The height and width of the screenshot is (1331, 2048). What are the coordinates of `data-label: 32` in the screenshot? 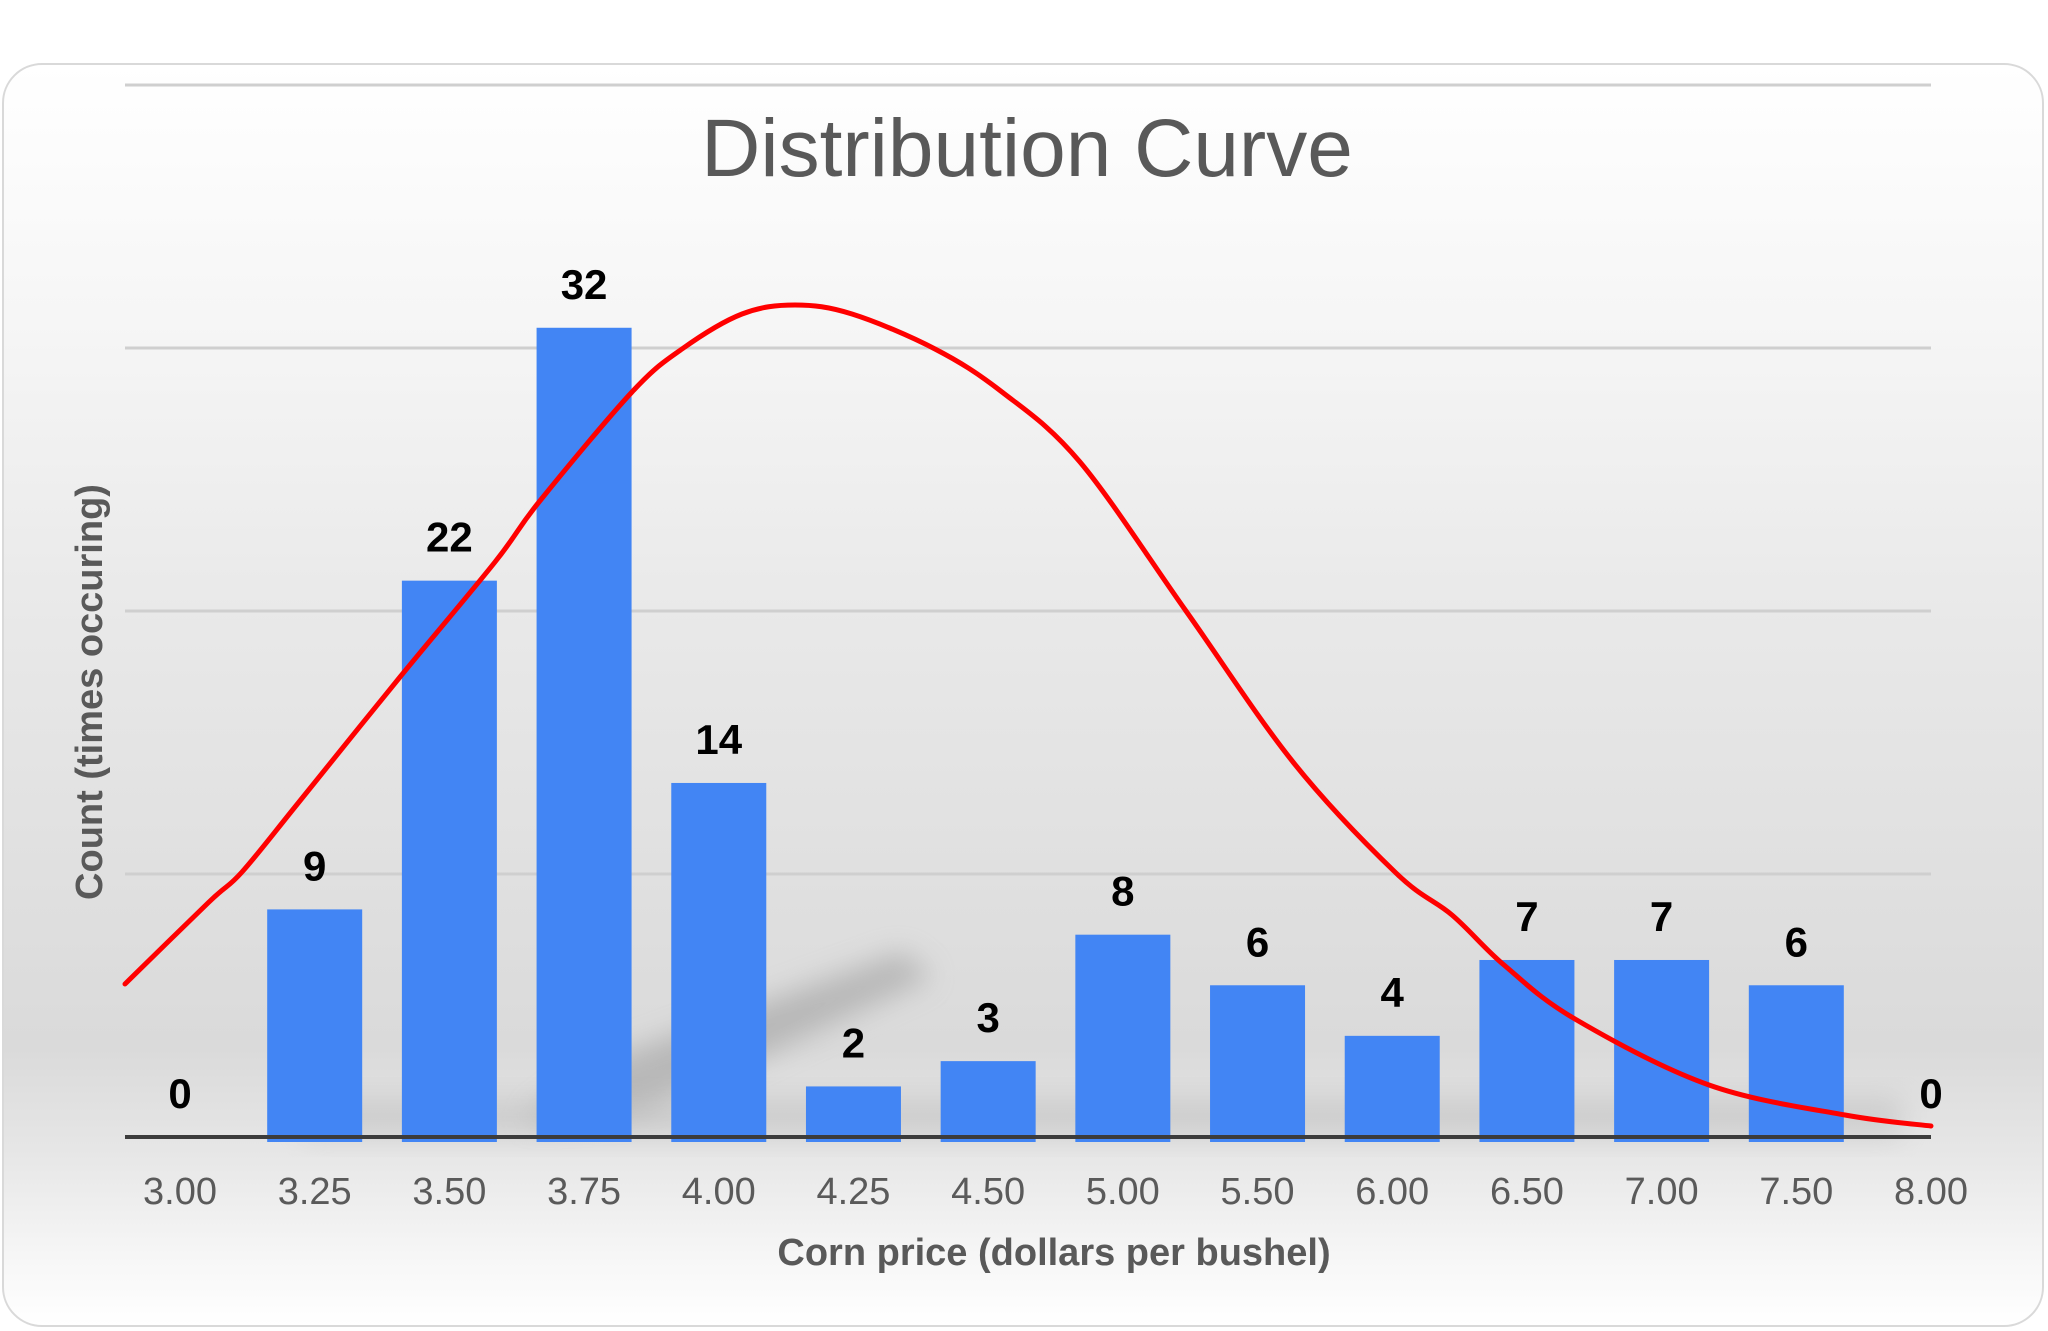 It's located at (584, 284).